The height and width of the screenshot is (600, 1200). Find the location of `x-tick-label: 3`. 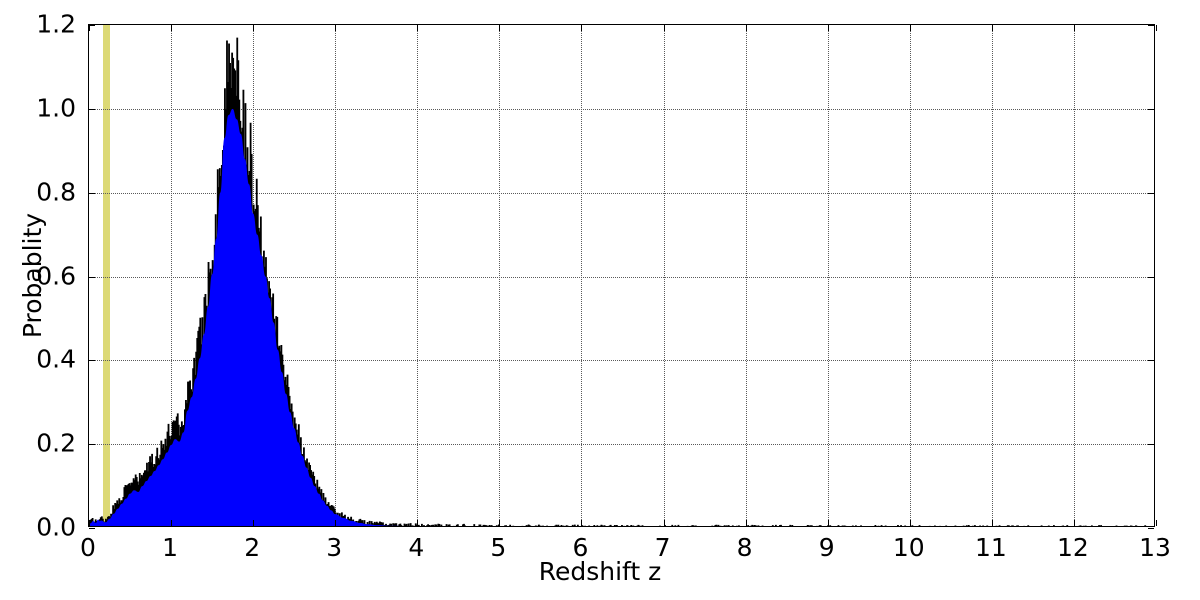

x-tick-label: 3 is located at coordinates (334, 547).